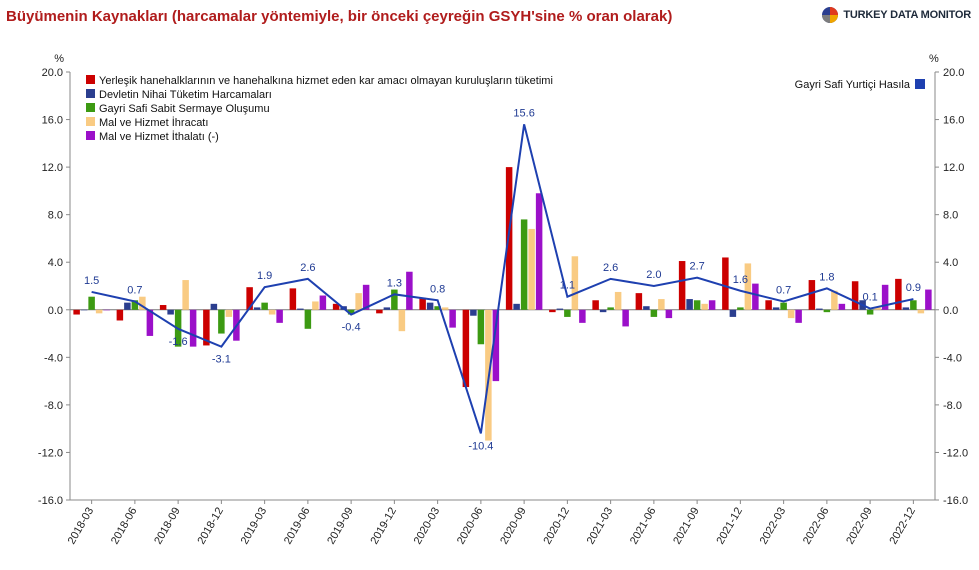 The height and width of the screenshot is (570, 979). What do you see at coordinates (913, 288) in the screenshot?
I see `gdp-data-label: 0.9` at bounding box center [913, 288].